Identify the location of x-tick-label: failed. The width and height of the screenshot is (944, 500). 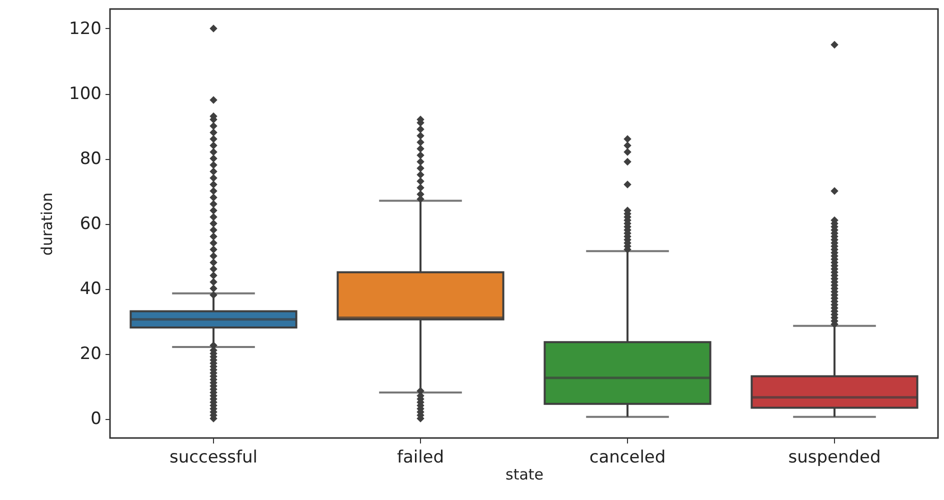
(420, 458).